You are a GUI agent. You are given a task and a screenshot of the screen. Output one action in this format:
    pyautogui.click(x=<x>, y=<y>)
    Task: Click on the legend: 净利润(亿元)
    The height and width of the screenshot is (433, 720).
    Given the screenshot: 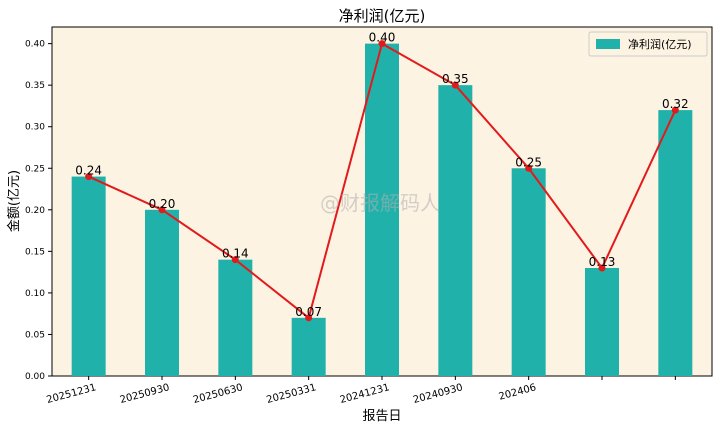 What is the action you would take?
    pyautogui.click(x=648, y=44)
    